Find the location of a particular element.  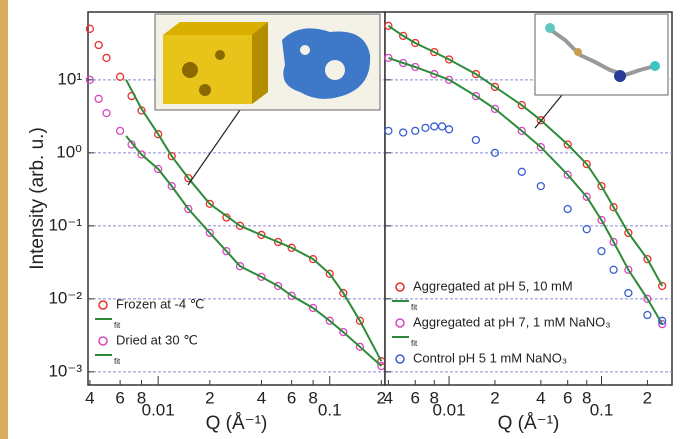

y-tick-label: 10⁰ is located at coordinates (69, 151).